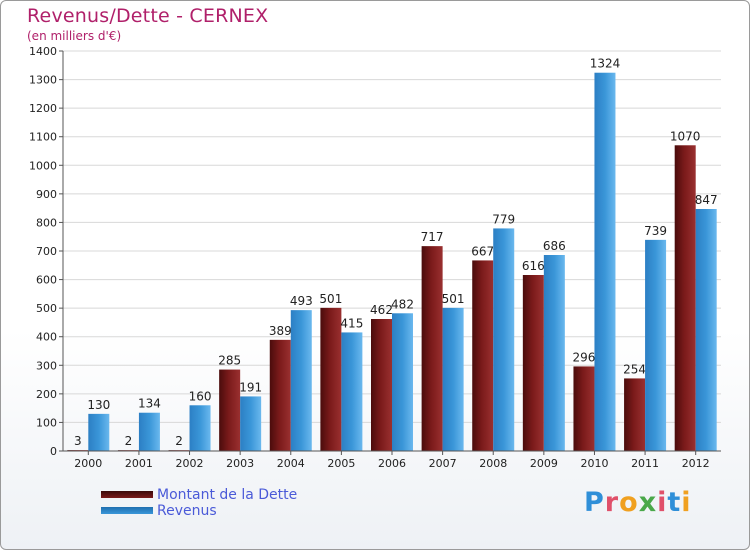 This screenshot has width=750, height=550. What do you see at coordinates (544, 463) in the screenshot?
I see `x-tick-label: 2009` at bounding box center [544, 463].